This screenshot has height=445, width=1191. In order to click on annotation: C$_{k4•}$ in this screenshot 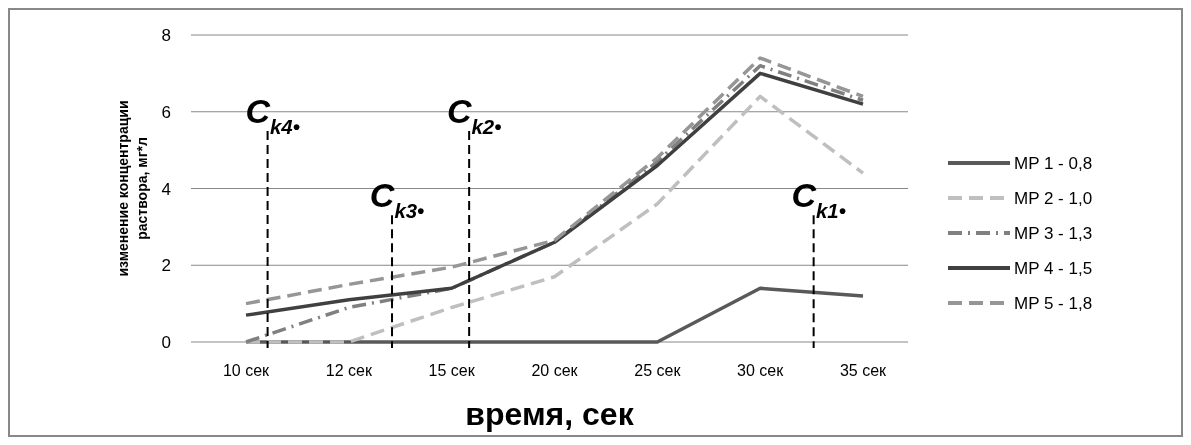, I will do `click(272, 114)`.